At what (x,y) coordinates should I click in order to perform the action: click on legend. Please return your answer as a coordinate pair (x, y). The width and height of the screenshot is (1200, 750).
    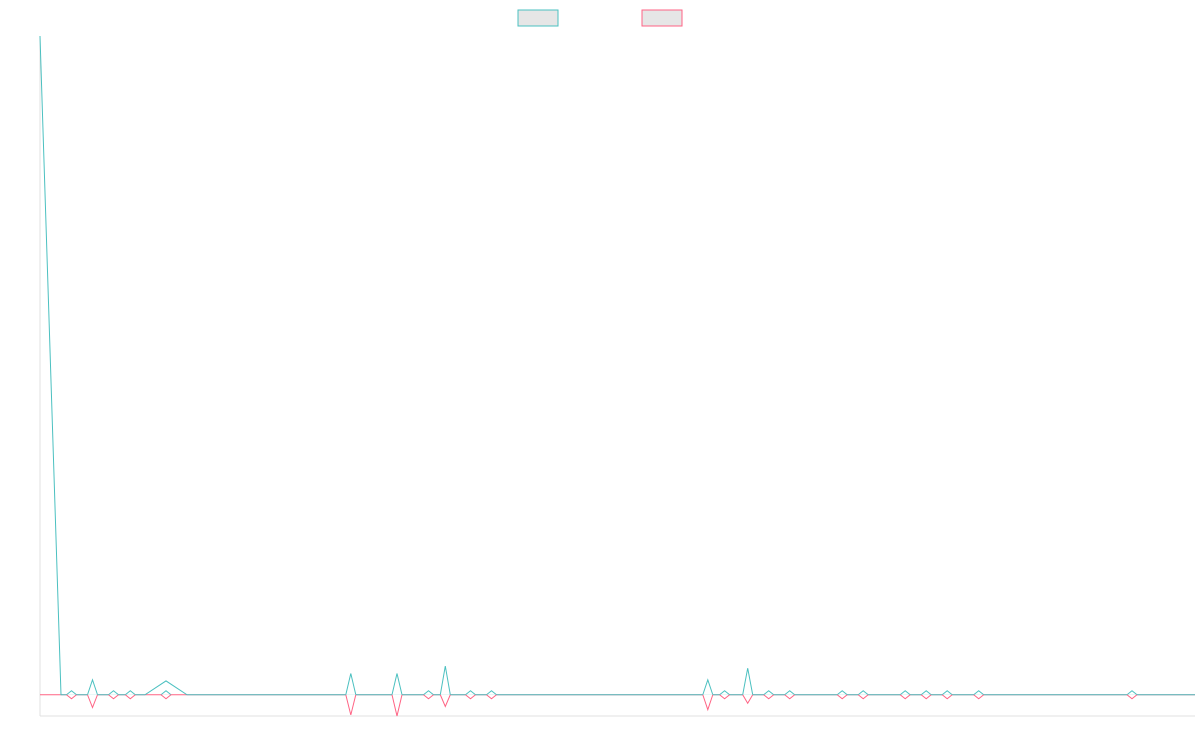
    Looking at the image, I should click on (600, 18).